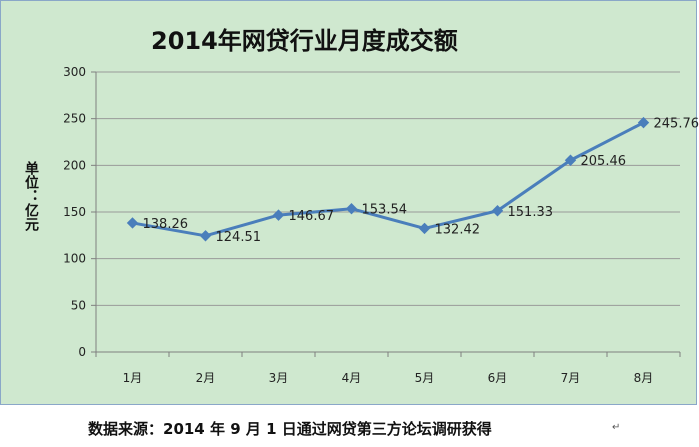 This screenshot has width=699, height=447. I want to click on paragraph-mark-icon: ↵, so click(616, 427).